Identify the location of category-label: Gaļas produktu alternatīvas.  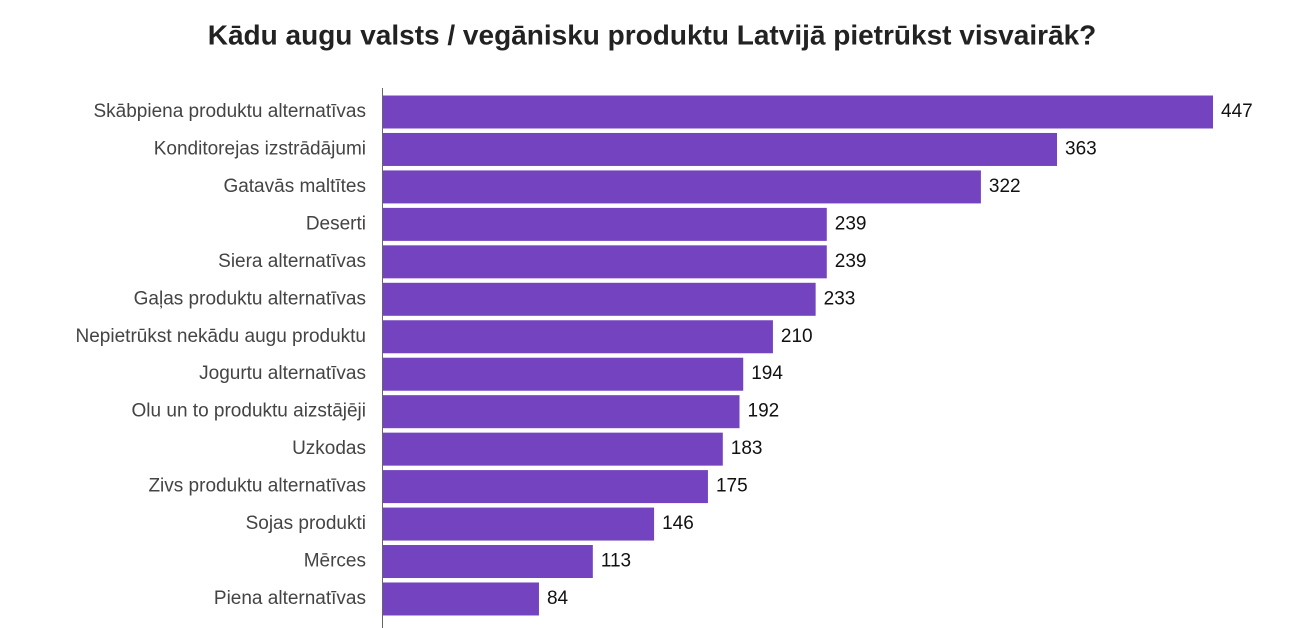
(250, 298).